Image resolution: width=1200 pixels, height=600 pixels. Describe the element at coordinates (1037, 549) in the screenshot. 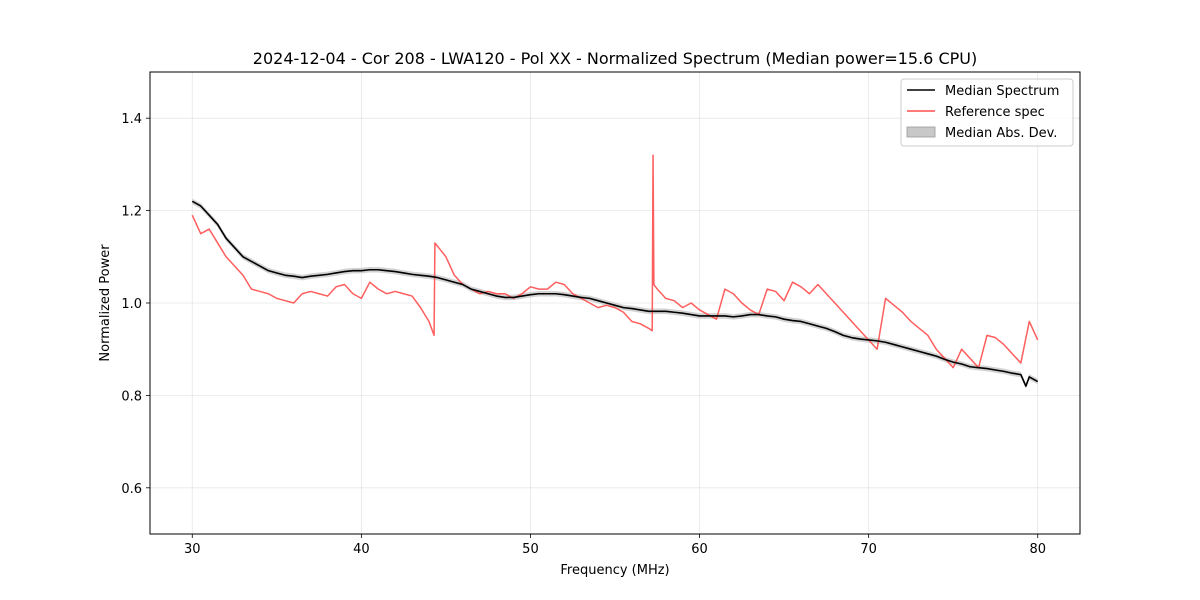

I see `x-tick-label: 80` at that location.